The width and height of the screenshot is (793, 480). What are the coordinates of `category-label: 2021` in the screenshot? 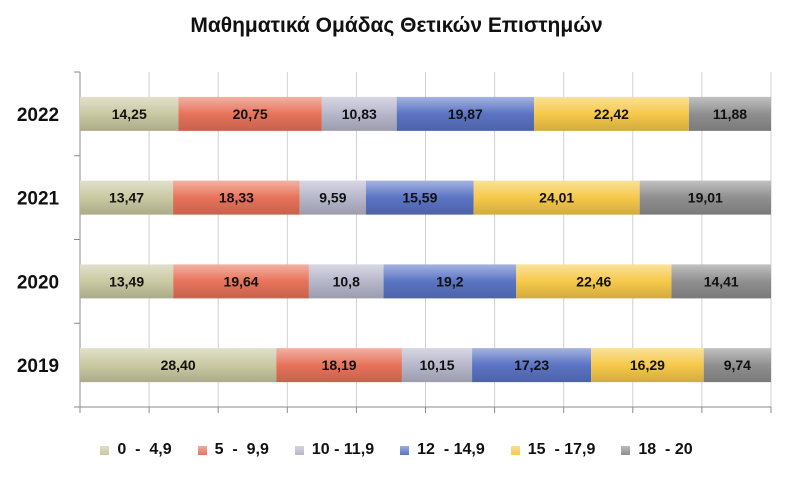 It's located at (38, 199).